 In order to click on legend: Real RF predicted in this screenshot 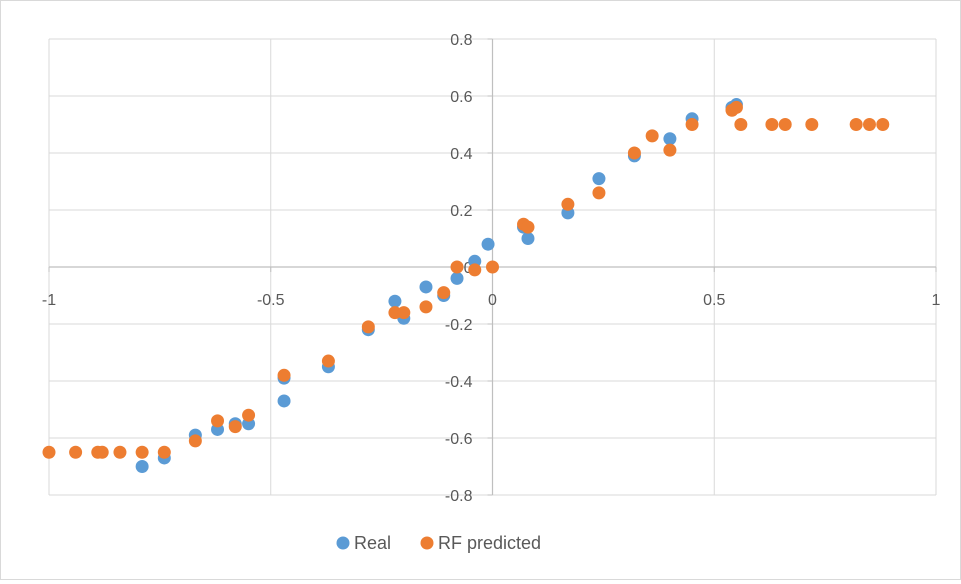, I will do `click(438, 543)`.